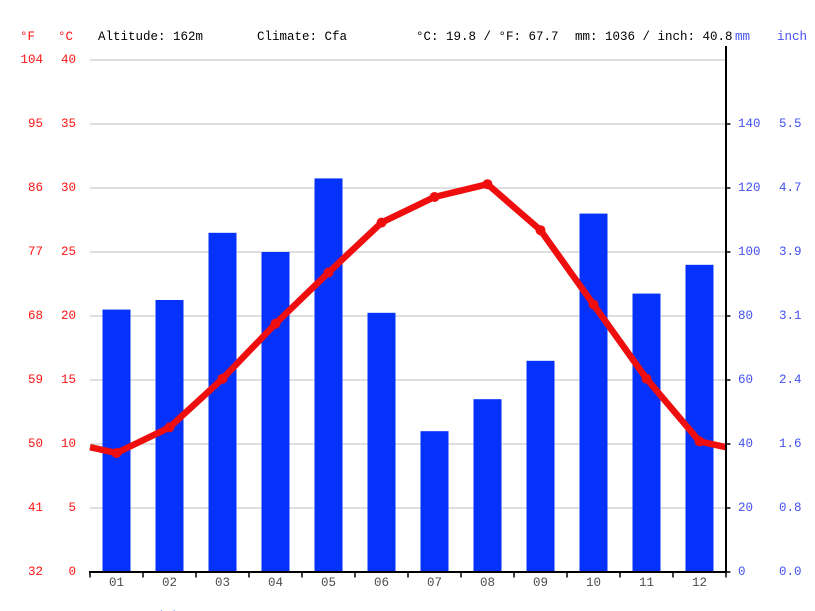 The image size is (815, 611). What do you see at coordinates (792, 37) in the screenshot?
I see `right-axis-unit-inch: inch` at bounding box center [792, 37].